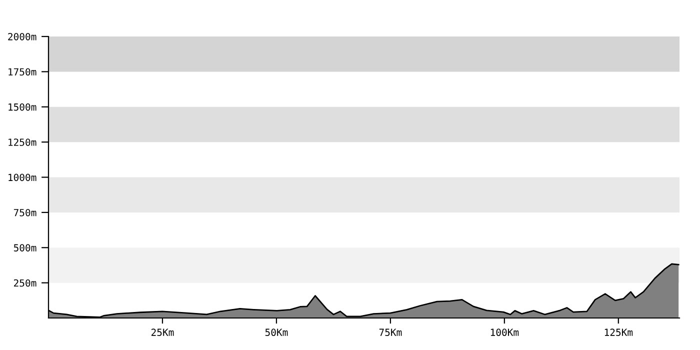  Describe the element at coordinates (618, 332) in the screenshot. I see `x-tick-label: 125Km` at that location.